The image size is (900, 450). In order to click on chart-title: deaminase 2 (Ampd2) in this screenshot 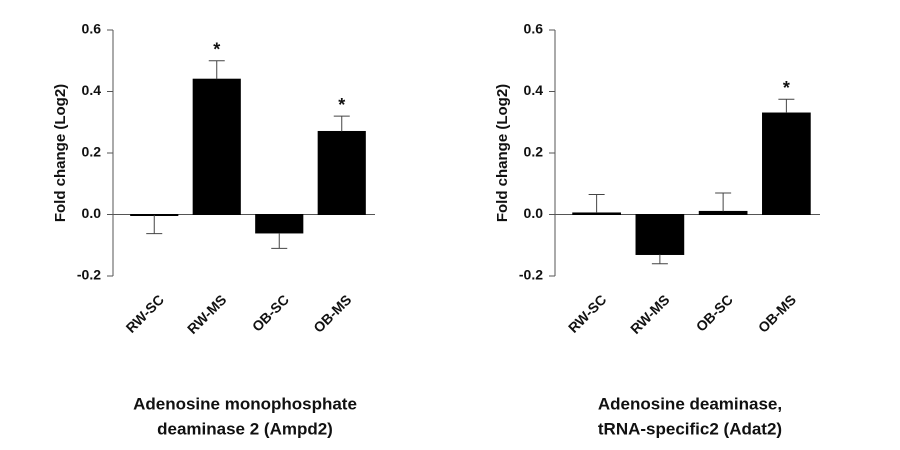, I will do `click(245, 428)`.